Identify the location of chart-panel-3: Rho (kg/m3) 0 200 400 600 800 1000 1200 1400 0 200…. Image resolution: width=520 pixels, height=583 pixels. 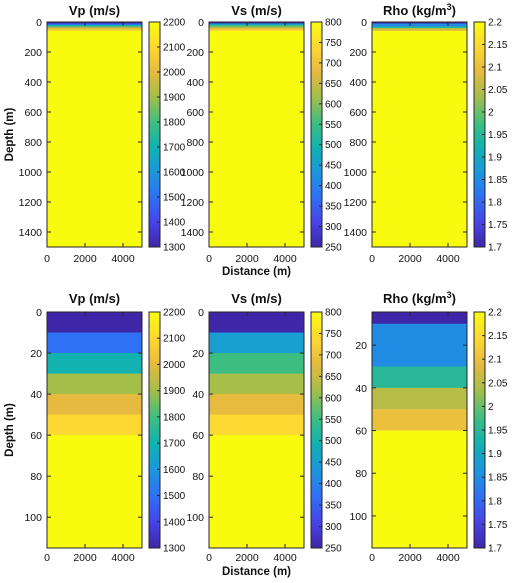
(426, 133).